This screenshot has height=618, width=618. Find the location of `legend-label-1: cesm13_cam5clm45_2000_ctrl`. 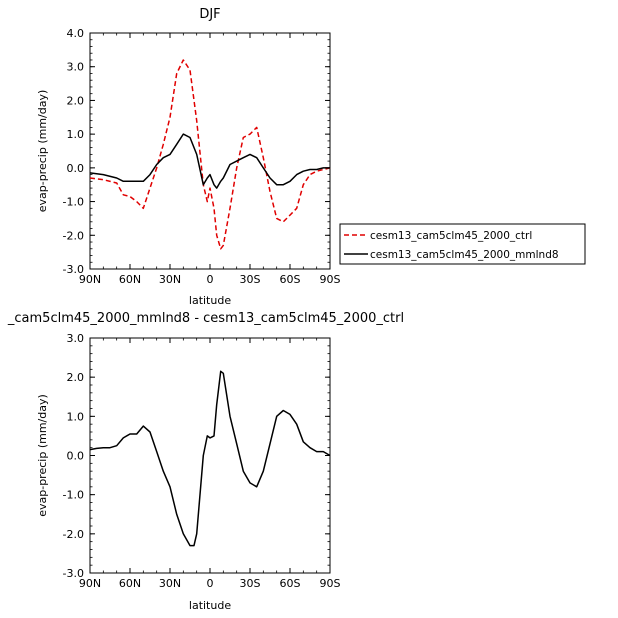

legend-label-1: cesm13_cam5clm45_2000_ctrl is located at coordinates (451, 236).